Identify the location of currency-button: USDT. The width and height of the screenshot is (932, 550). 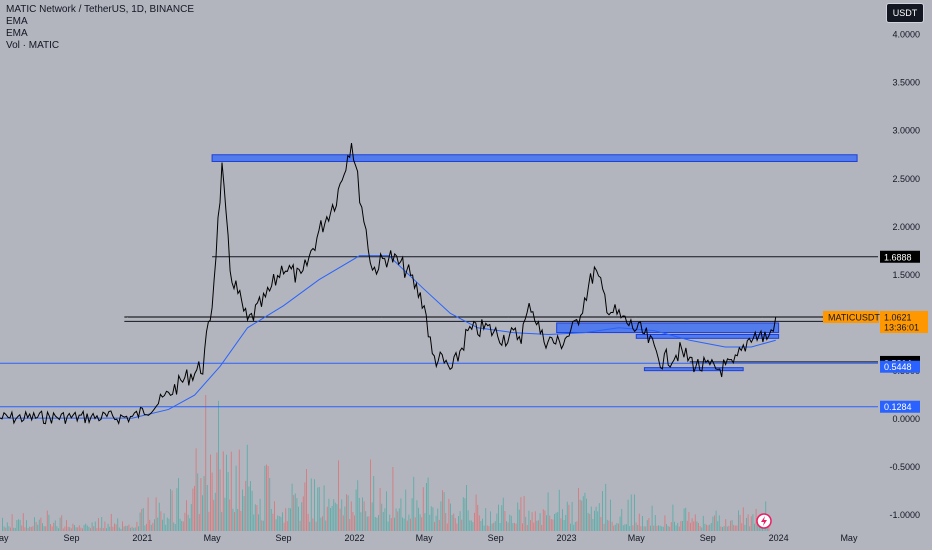
(905, 13).